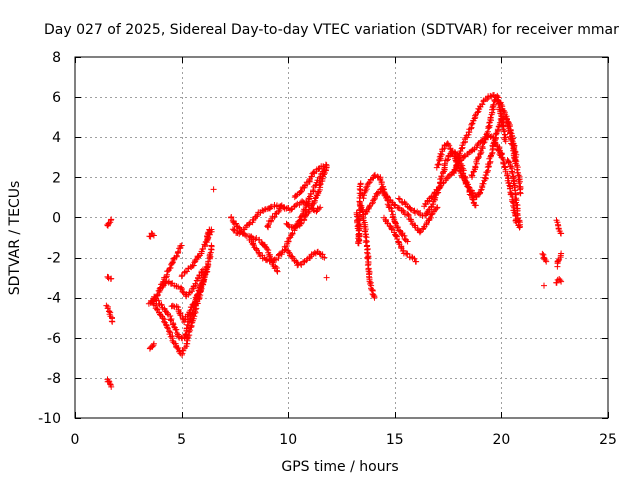  What do you see at coordinates (56, 98) in the screenshot?
I see `y-tick-label: 6` at bounding box center [56, 98].